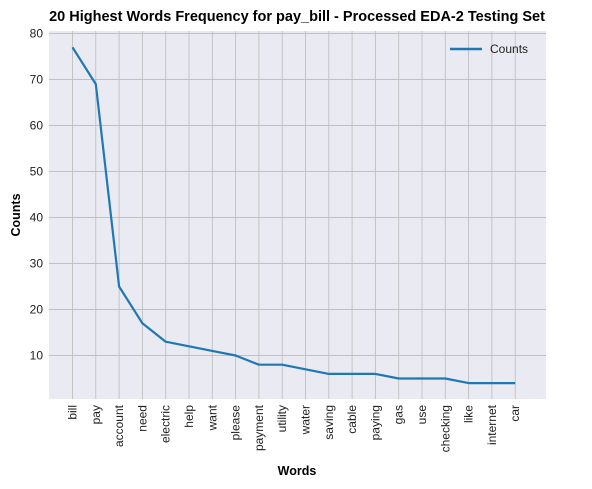  Describe the element at coordinates (492, 424) in the screenshot. I see `x-tick-label: internet` at that location.